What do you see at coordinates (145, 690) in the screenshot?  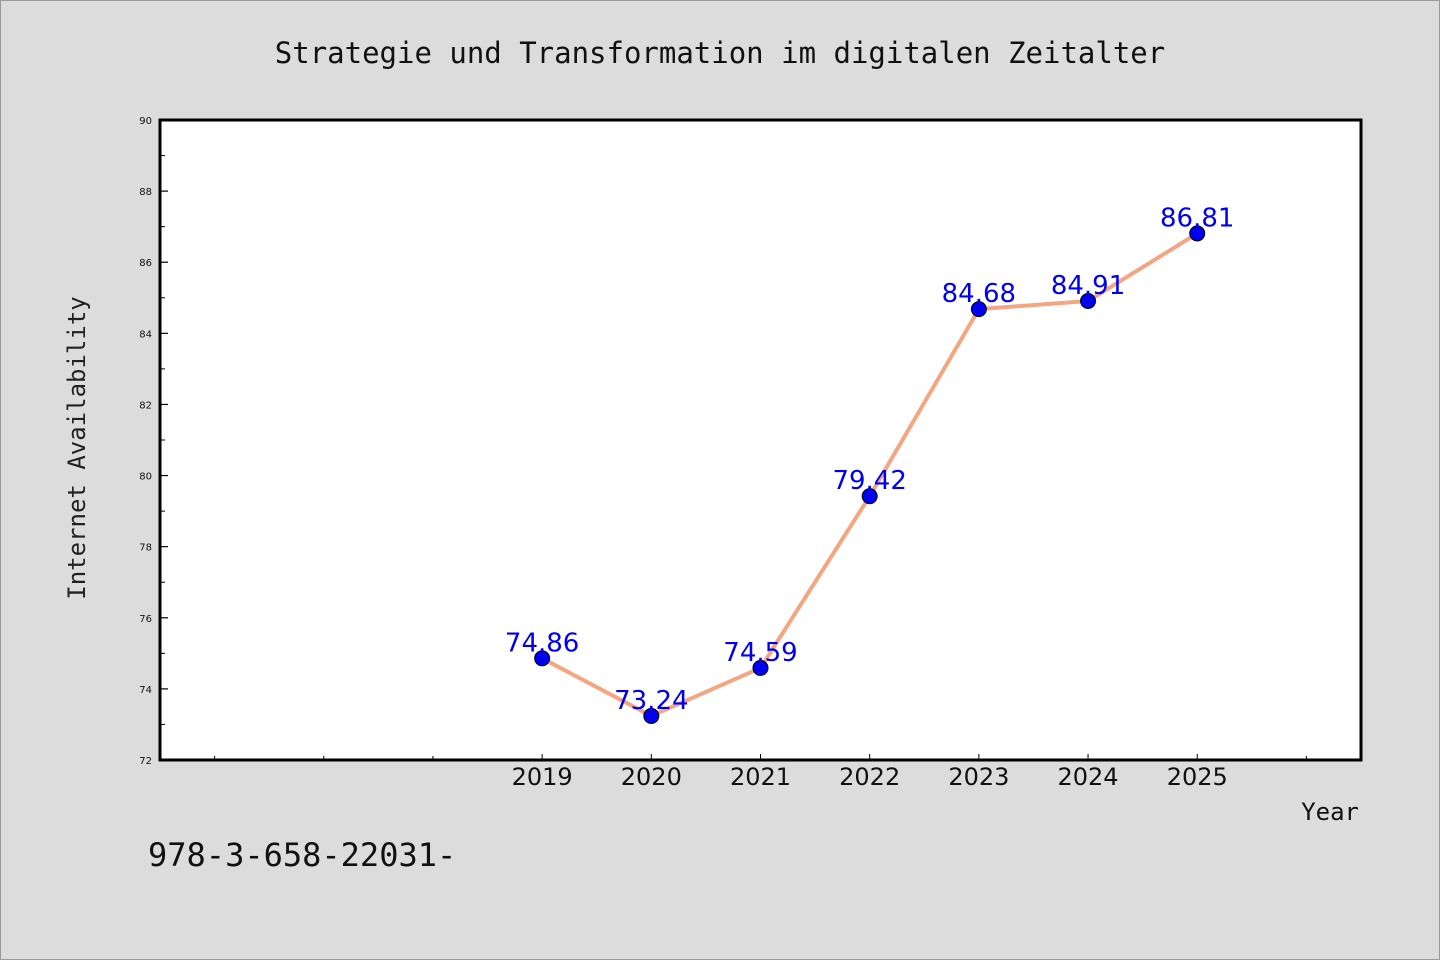 I see `y-tick-label: 74` at bounding box center [145, 690].